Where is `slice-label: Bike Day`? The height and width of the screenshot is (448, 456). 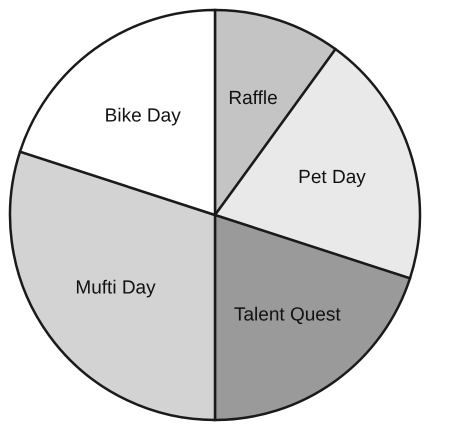 slice-label: Bike Day is located at coordinates (143, 115).